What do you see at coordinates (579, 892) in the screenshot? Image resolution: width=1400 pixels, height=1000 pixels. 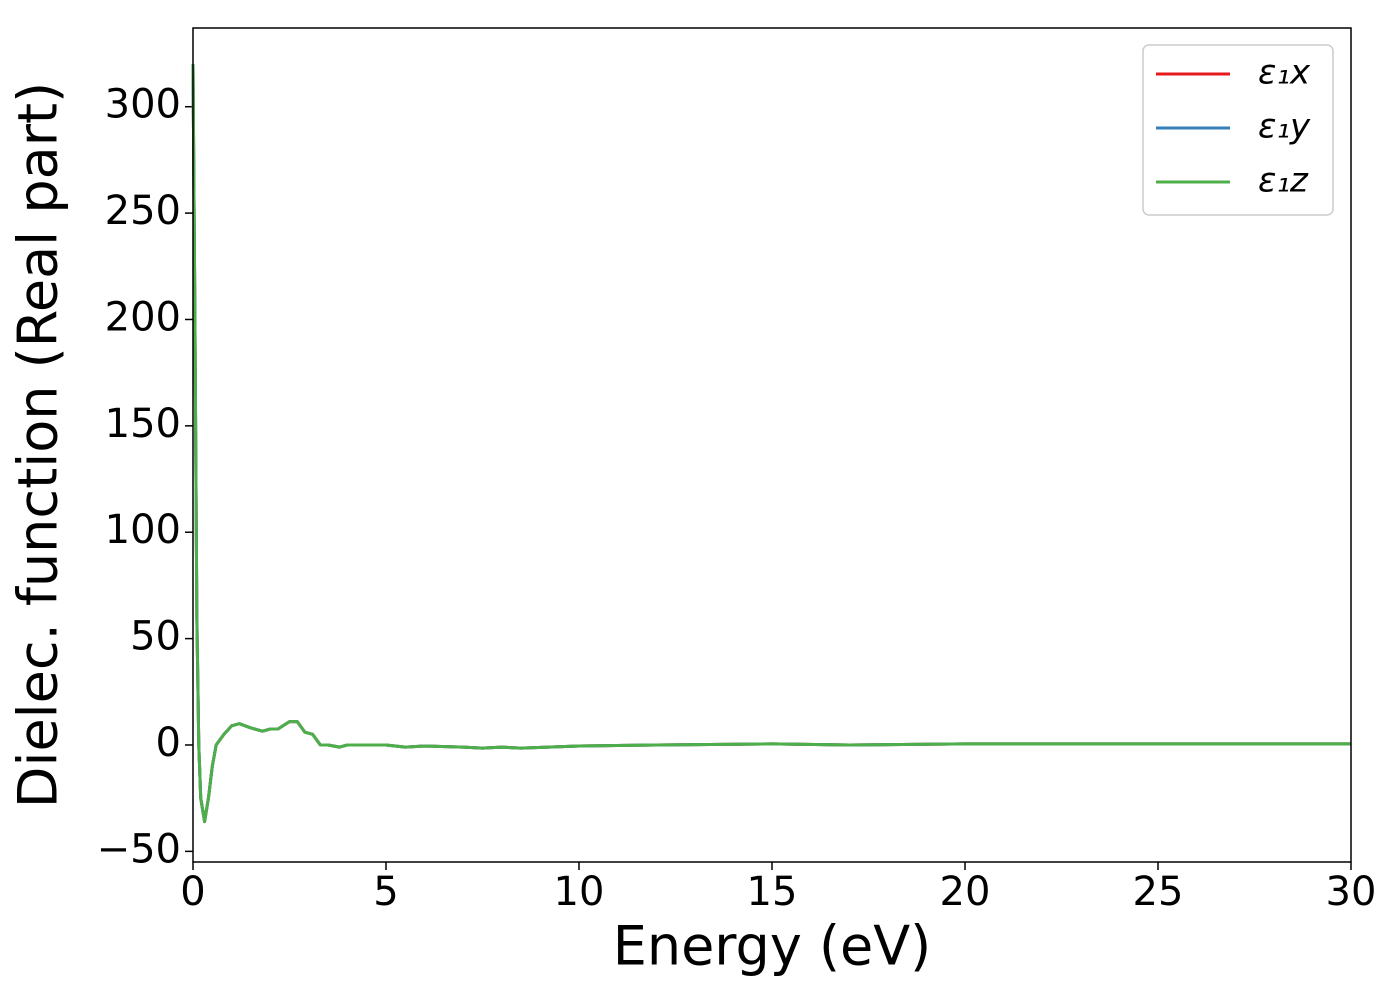 I see `x-tick-label: 10` at bounding box center [579, 892].